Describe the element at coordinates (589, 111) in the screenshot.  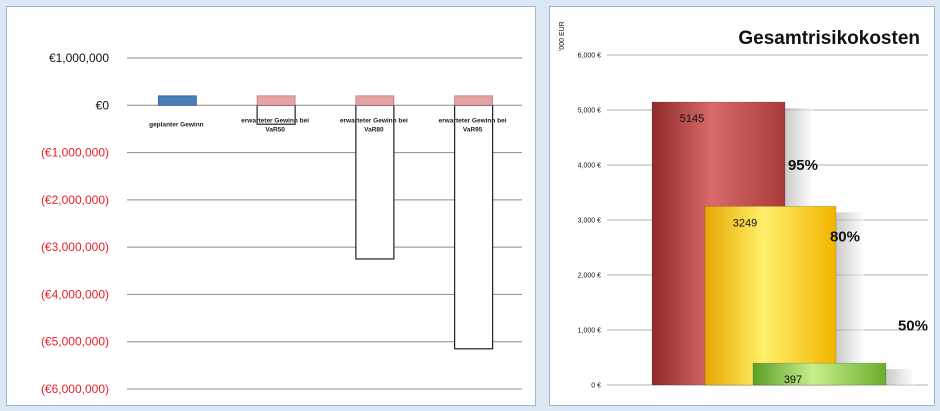
I see `y-tick-label: 5,000 €` at that location.